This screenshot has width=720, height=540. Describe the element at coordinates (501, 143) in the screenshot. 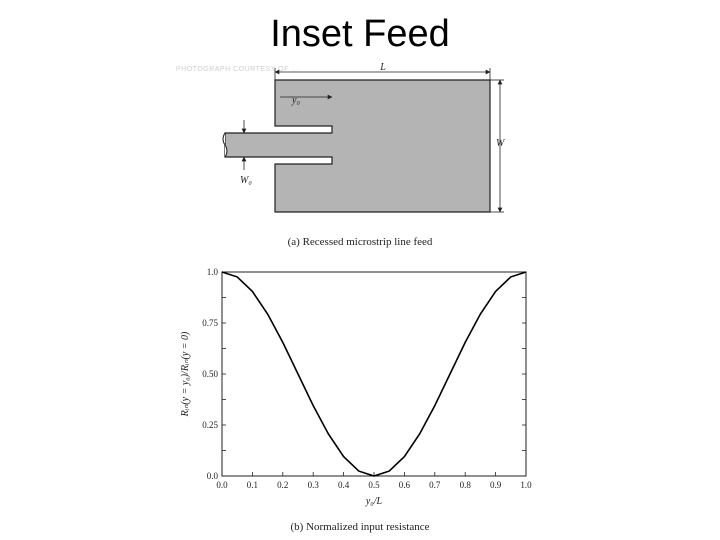

I see `label-W: W` at that location.